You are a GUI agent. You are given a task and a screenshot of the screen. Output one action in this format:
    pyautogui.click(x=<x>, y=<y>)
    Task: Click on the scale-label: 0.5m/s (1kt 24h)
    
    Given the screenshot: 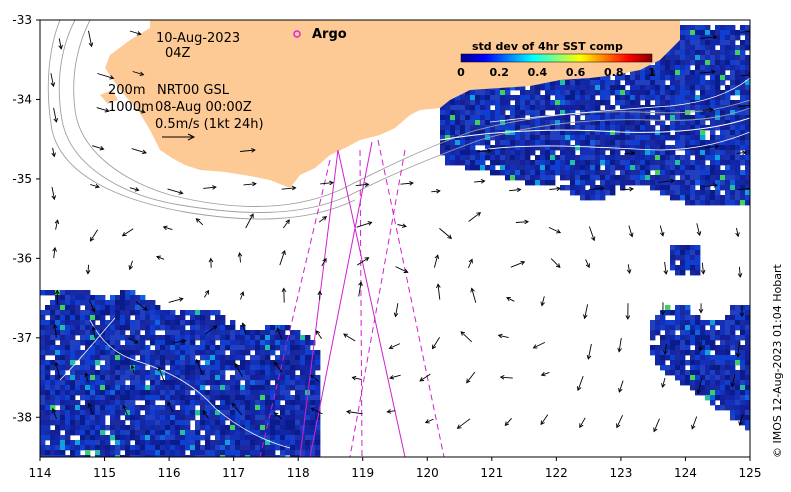 What is the action you would take?
    pyautogui.click(x=209, y=124)
    